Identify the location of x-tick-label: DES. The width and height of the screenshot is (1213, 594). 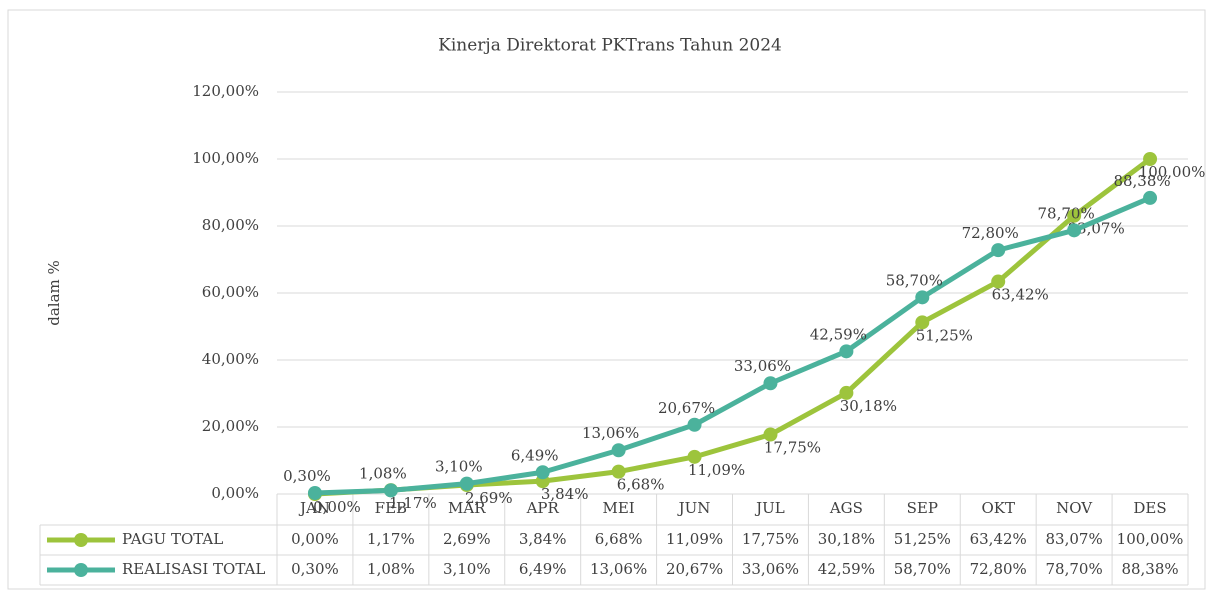
(1149, 508).